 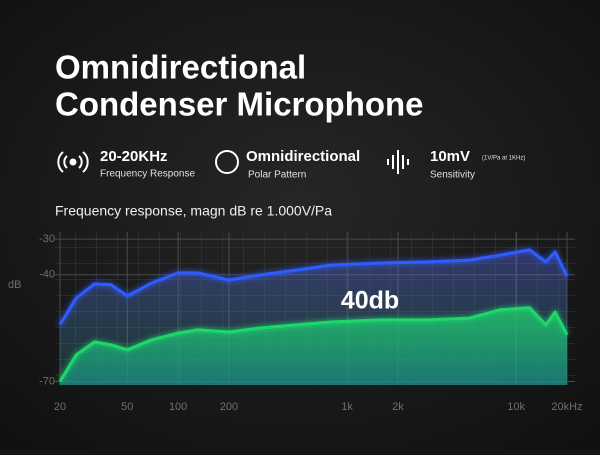 What do you see at coordinates (47, 381) in the screenshot?
I see `y-tick-label: -70` at bounding box center [47, 381].